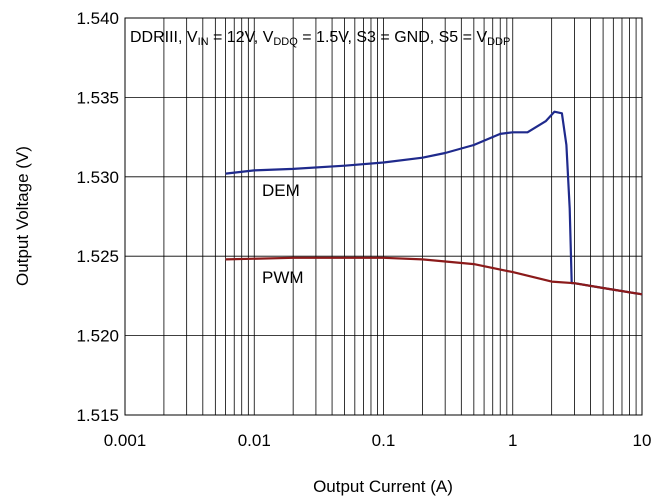 The width and height of the screenshot is (671, 503). What do you see at coordinates (97, 18) in the screenshot?
I see `y-tick-label: 1.540` at bounding box center [97, 18].